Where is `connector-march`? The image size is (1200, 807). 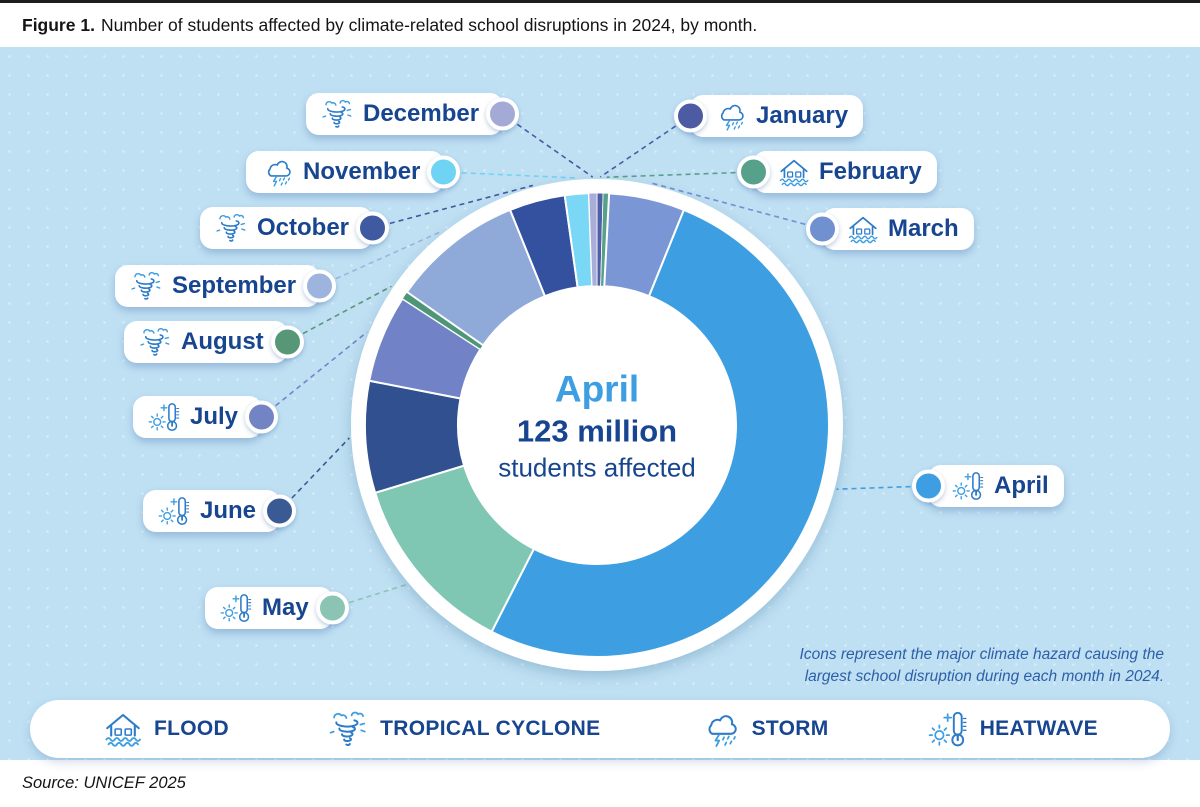
connector-march is located at coordinates (736, 206).